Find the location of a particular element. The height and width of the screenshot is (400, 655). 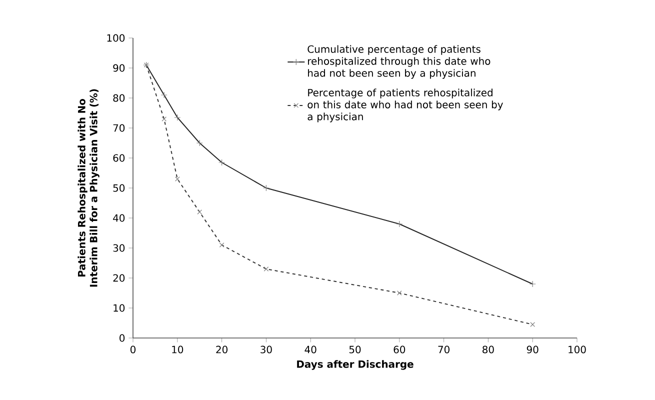

x-tick-label: 10 is located at coordinates (178, 350).